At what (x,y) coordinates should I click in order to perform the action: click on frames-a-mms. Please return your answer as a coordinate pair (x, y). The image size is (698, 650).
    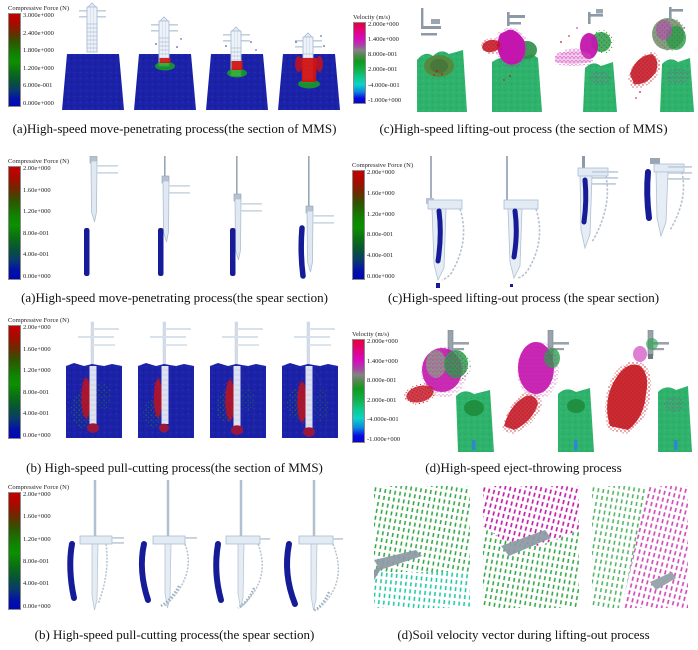
    Looking at the image, I should click on (201, 58).